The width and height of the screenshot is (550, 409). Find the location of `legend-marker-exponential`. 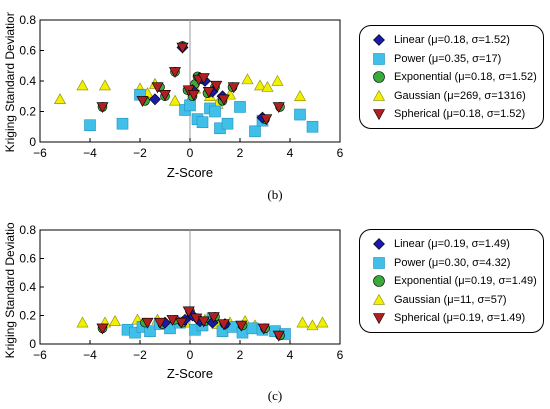

legend-marker-exponential is located at coordinates (379, 281).